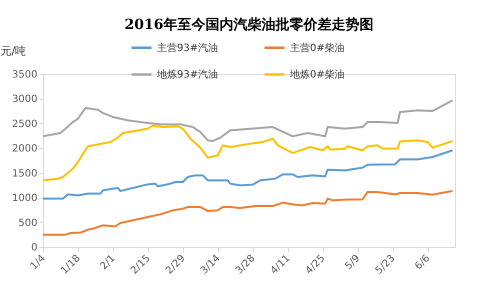 The width and height of the screenshot is (478, 286). Describe the element at coordinates (25, 75) in the screenshot. I see `y-tick-label: 3500` at that location.